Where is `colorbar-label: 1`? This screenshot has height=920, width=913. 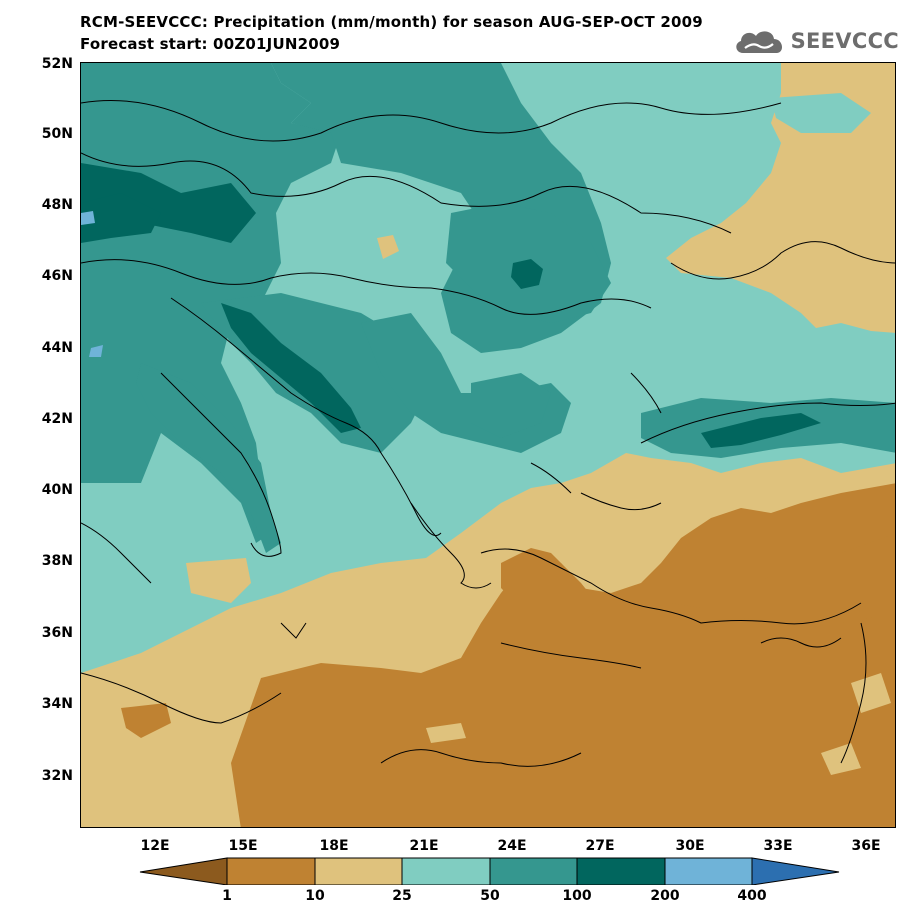 colorbar-label: 1 is located at coordinates (227, 896).